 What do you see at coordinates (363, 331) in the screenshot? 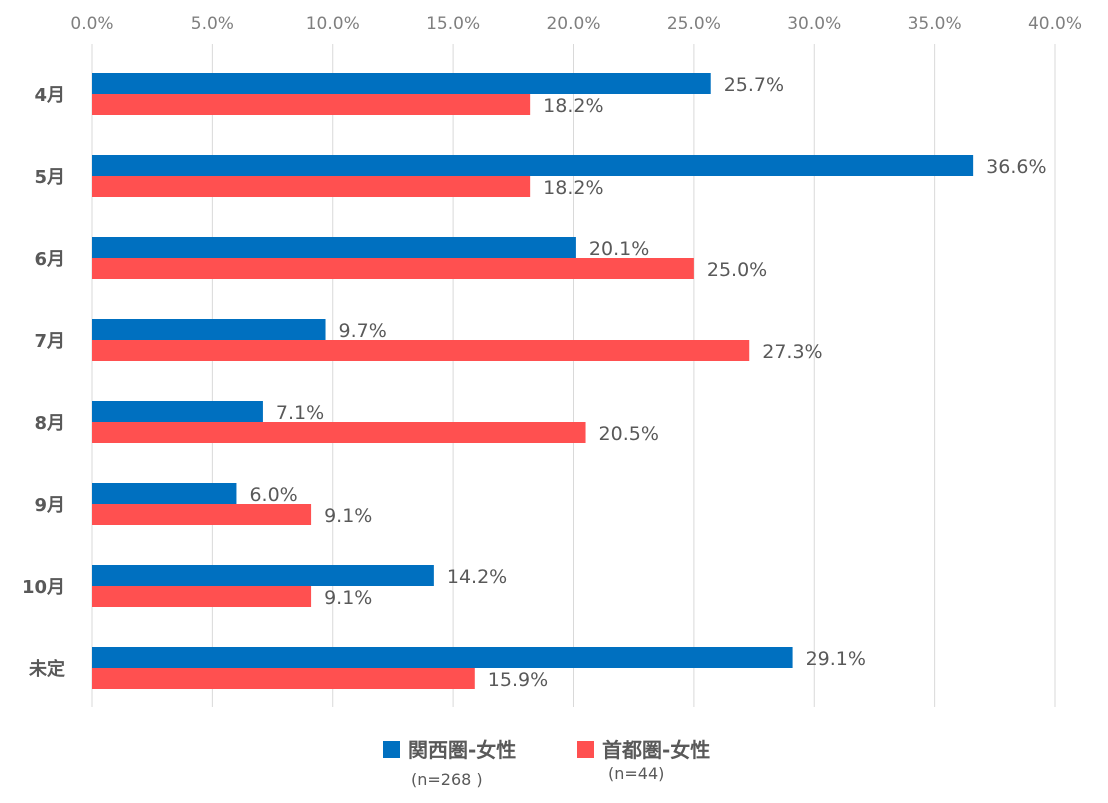
I see `data-label: 9.7%` at bounding box center [363, 331].